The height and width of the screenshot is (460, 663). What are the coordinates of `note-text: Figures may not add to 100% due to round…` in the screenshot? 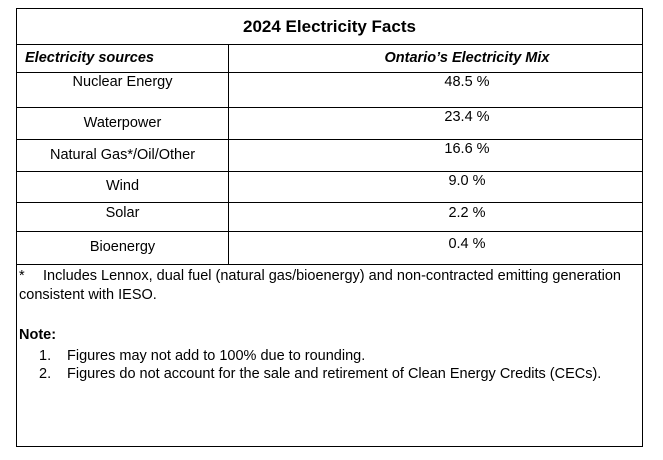 It's located at (216, 356).